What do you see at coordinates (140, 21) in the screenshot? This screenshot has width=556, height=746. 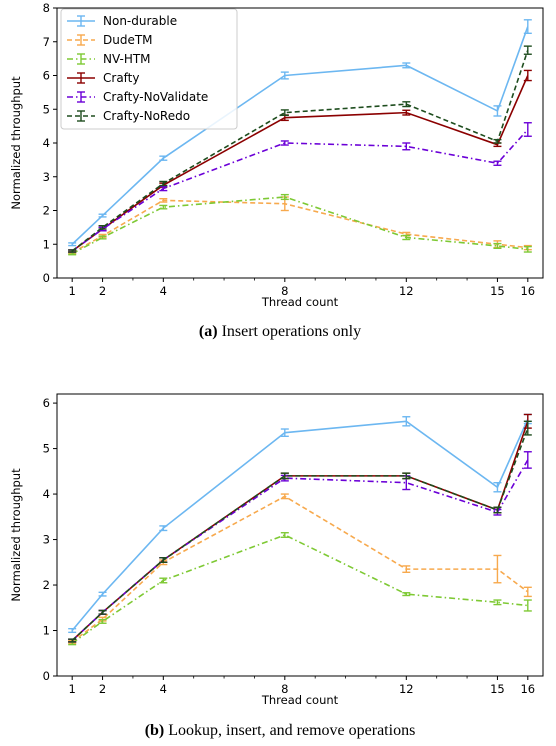 I see `legend-label: Non-durable` at bounding box center [140, 21].